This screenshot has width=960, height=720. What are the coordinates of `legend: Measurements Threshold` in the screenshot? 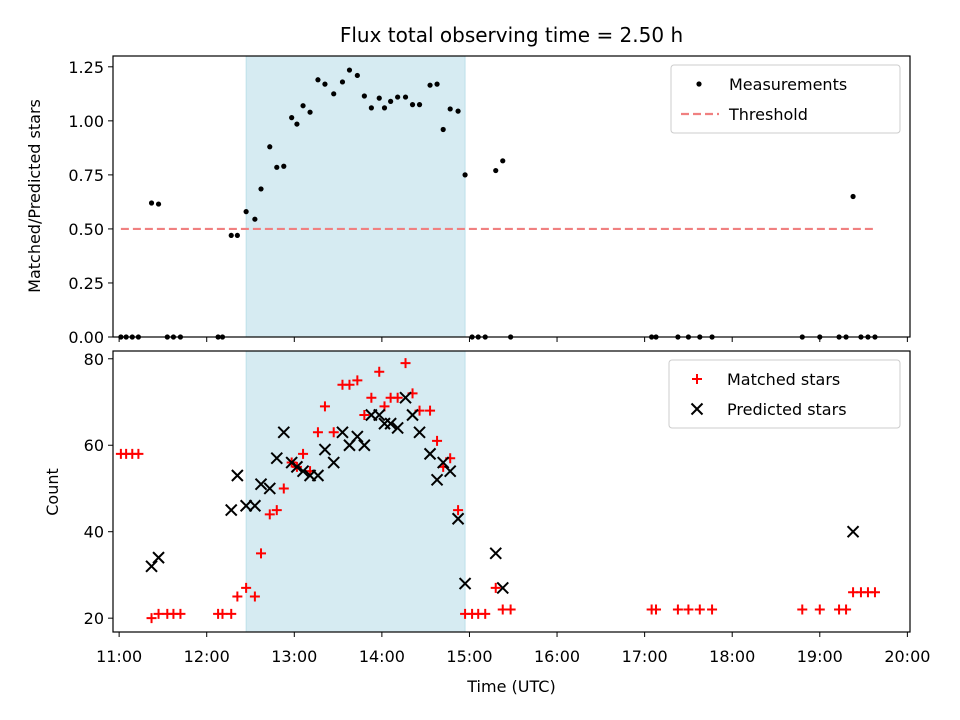 It's located at (785, 99).